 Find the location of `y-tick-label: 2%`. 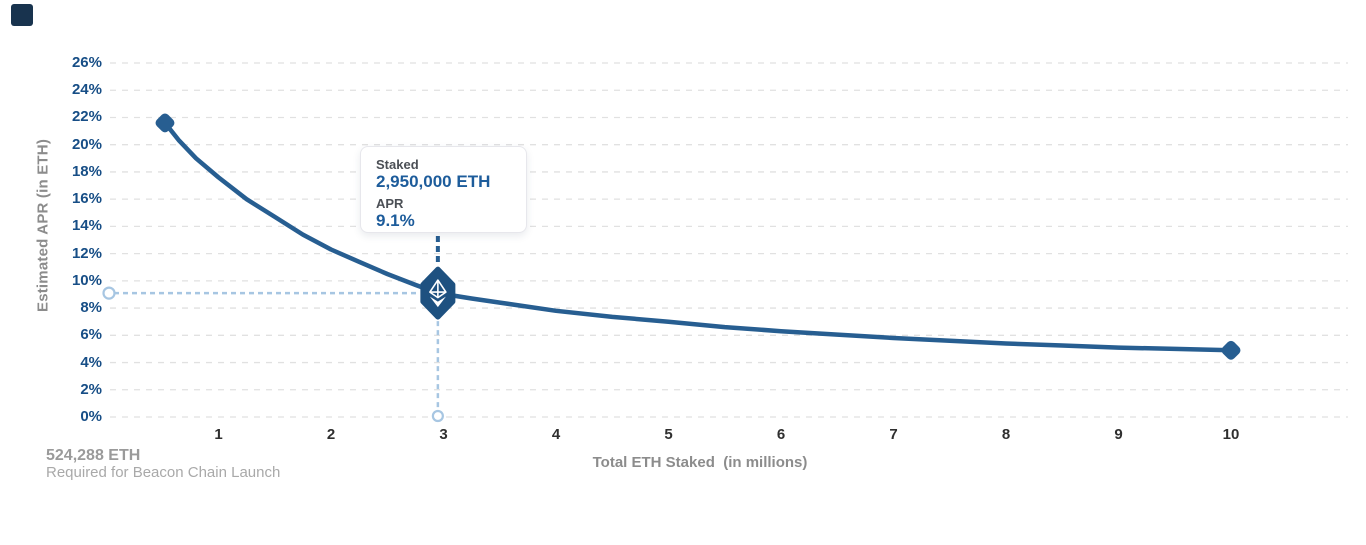

y-tick-label: 2% is located at coordinates (91, 389).